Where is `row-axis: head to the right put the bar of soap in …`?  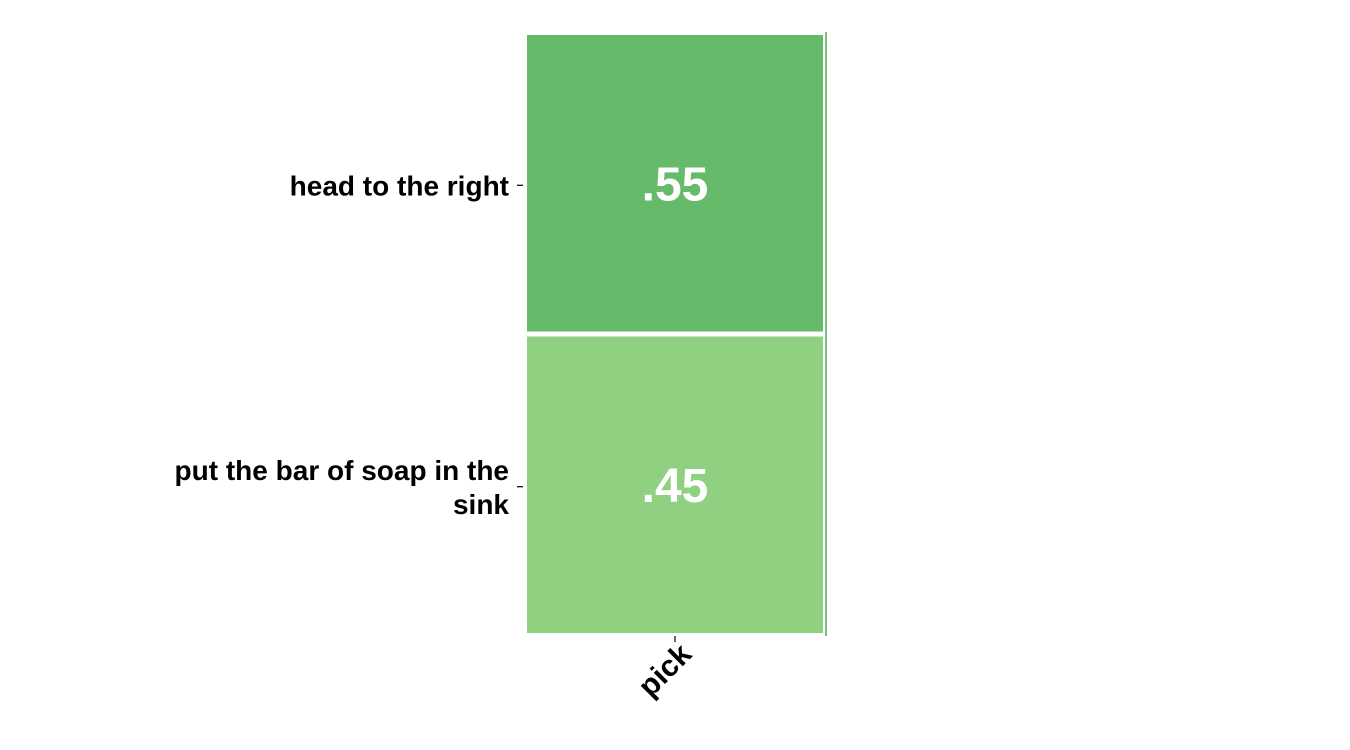
row-axis: head to the right put the bar of soap in … is located at coordinates (349, 345).